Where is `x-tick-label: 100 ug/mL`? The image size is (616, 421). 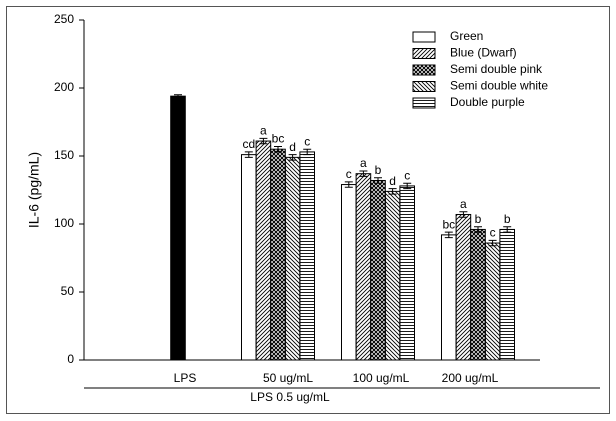 x-tick-label: 100 ug/mL is located at coordinates (381, 378).